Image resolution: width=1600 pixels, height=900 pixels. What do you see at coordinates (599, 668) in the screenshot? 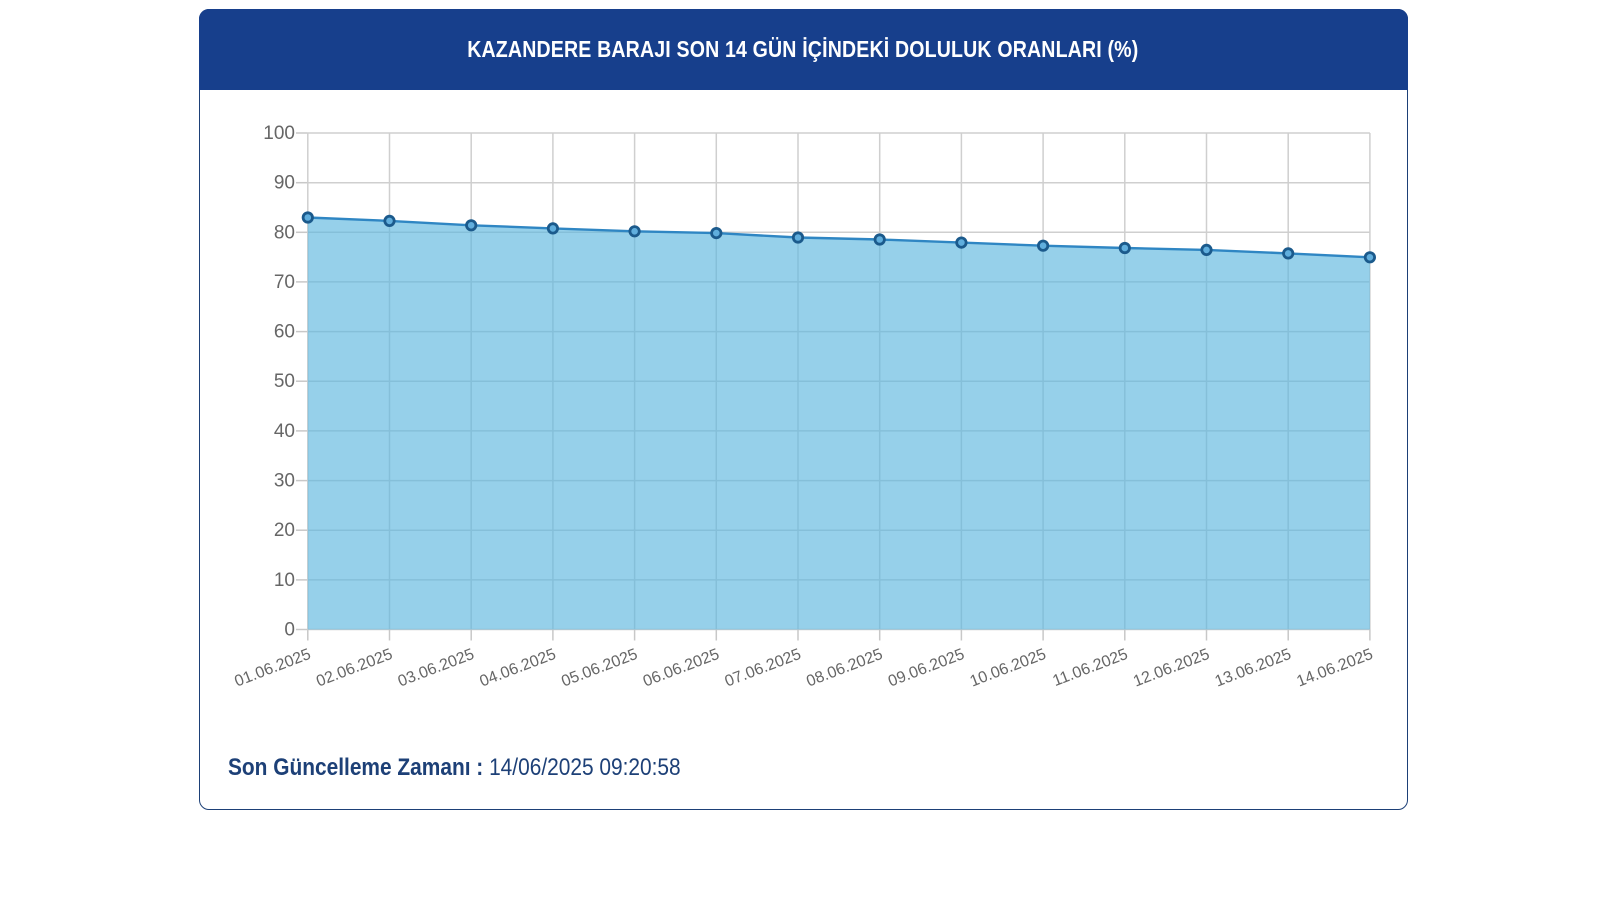
I see `svg-text: 05.06.2025` at bounding box center [599, 668].